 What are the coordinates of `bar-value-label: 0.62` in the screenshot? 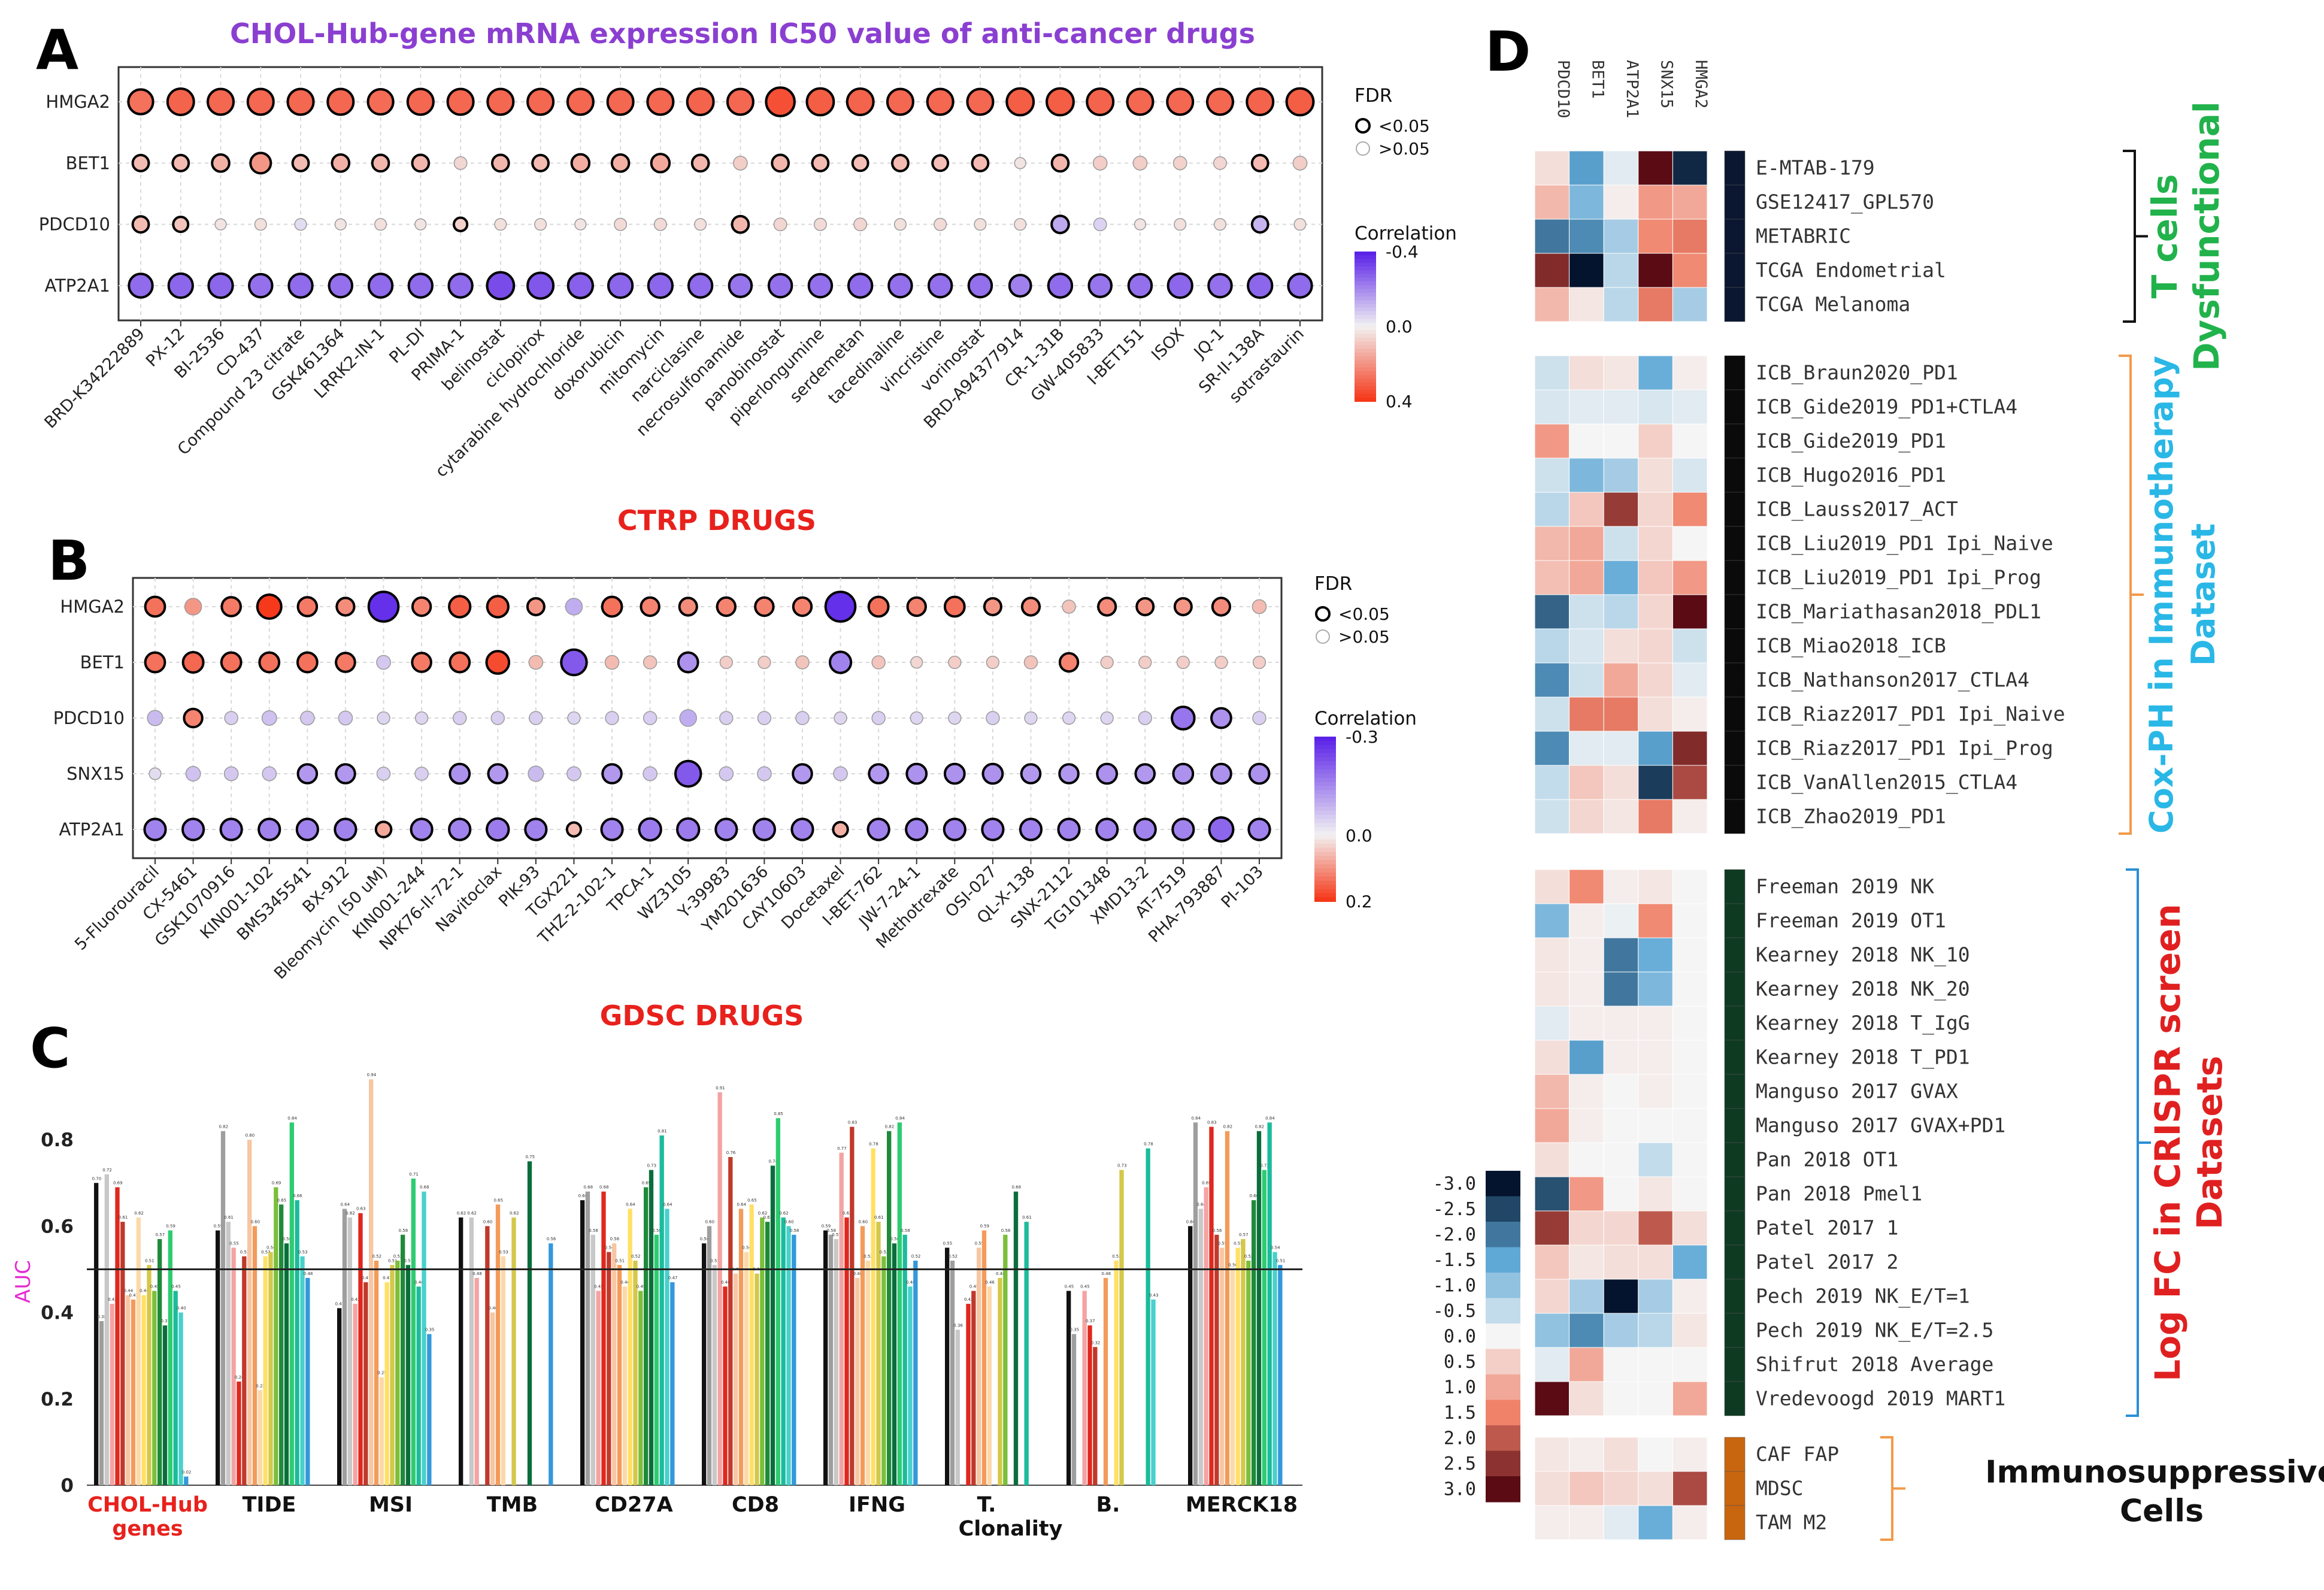 It's located at (139, 1213).